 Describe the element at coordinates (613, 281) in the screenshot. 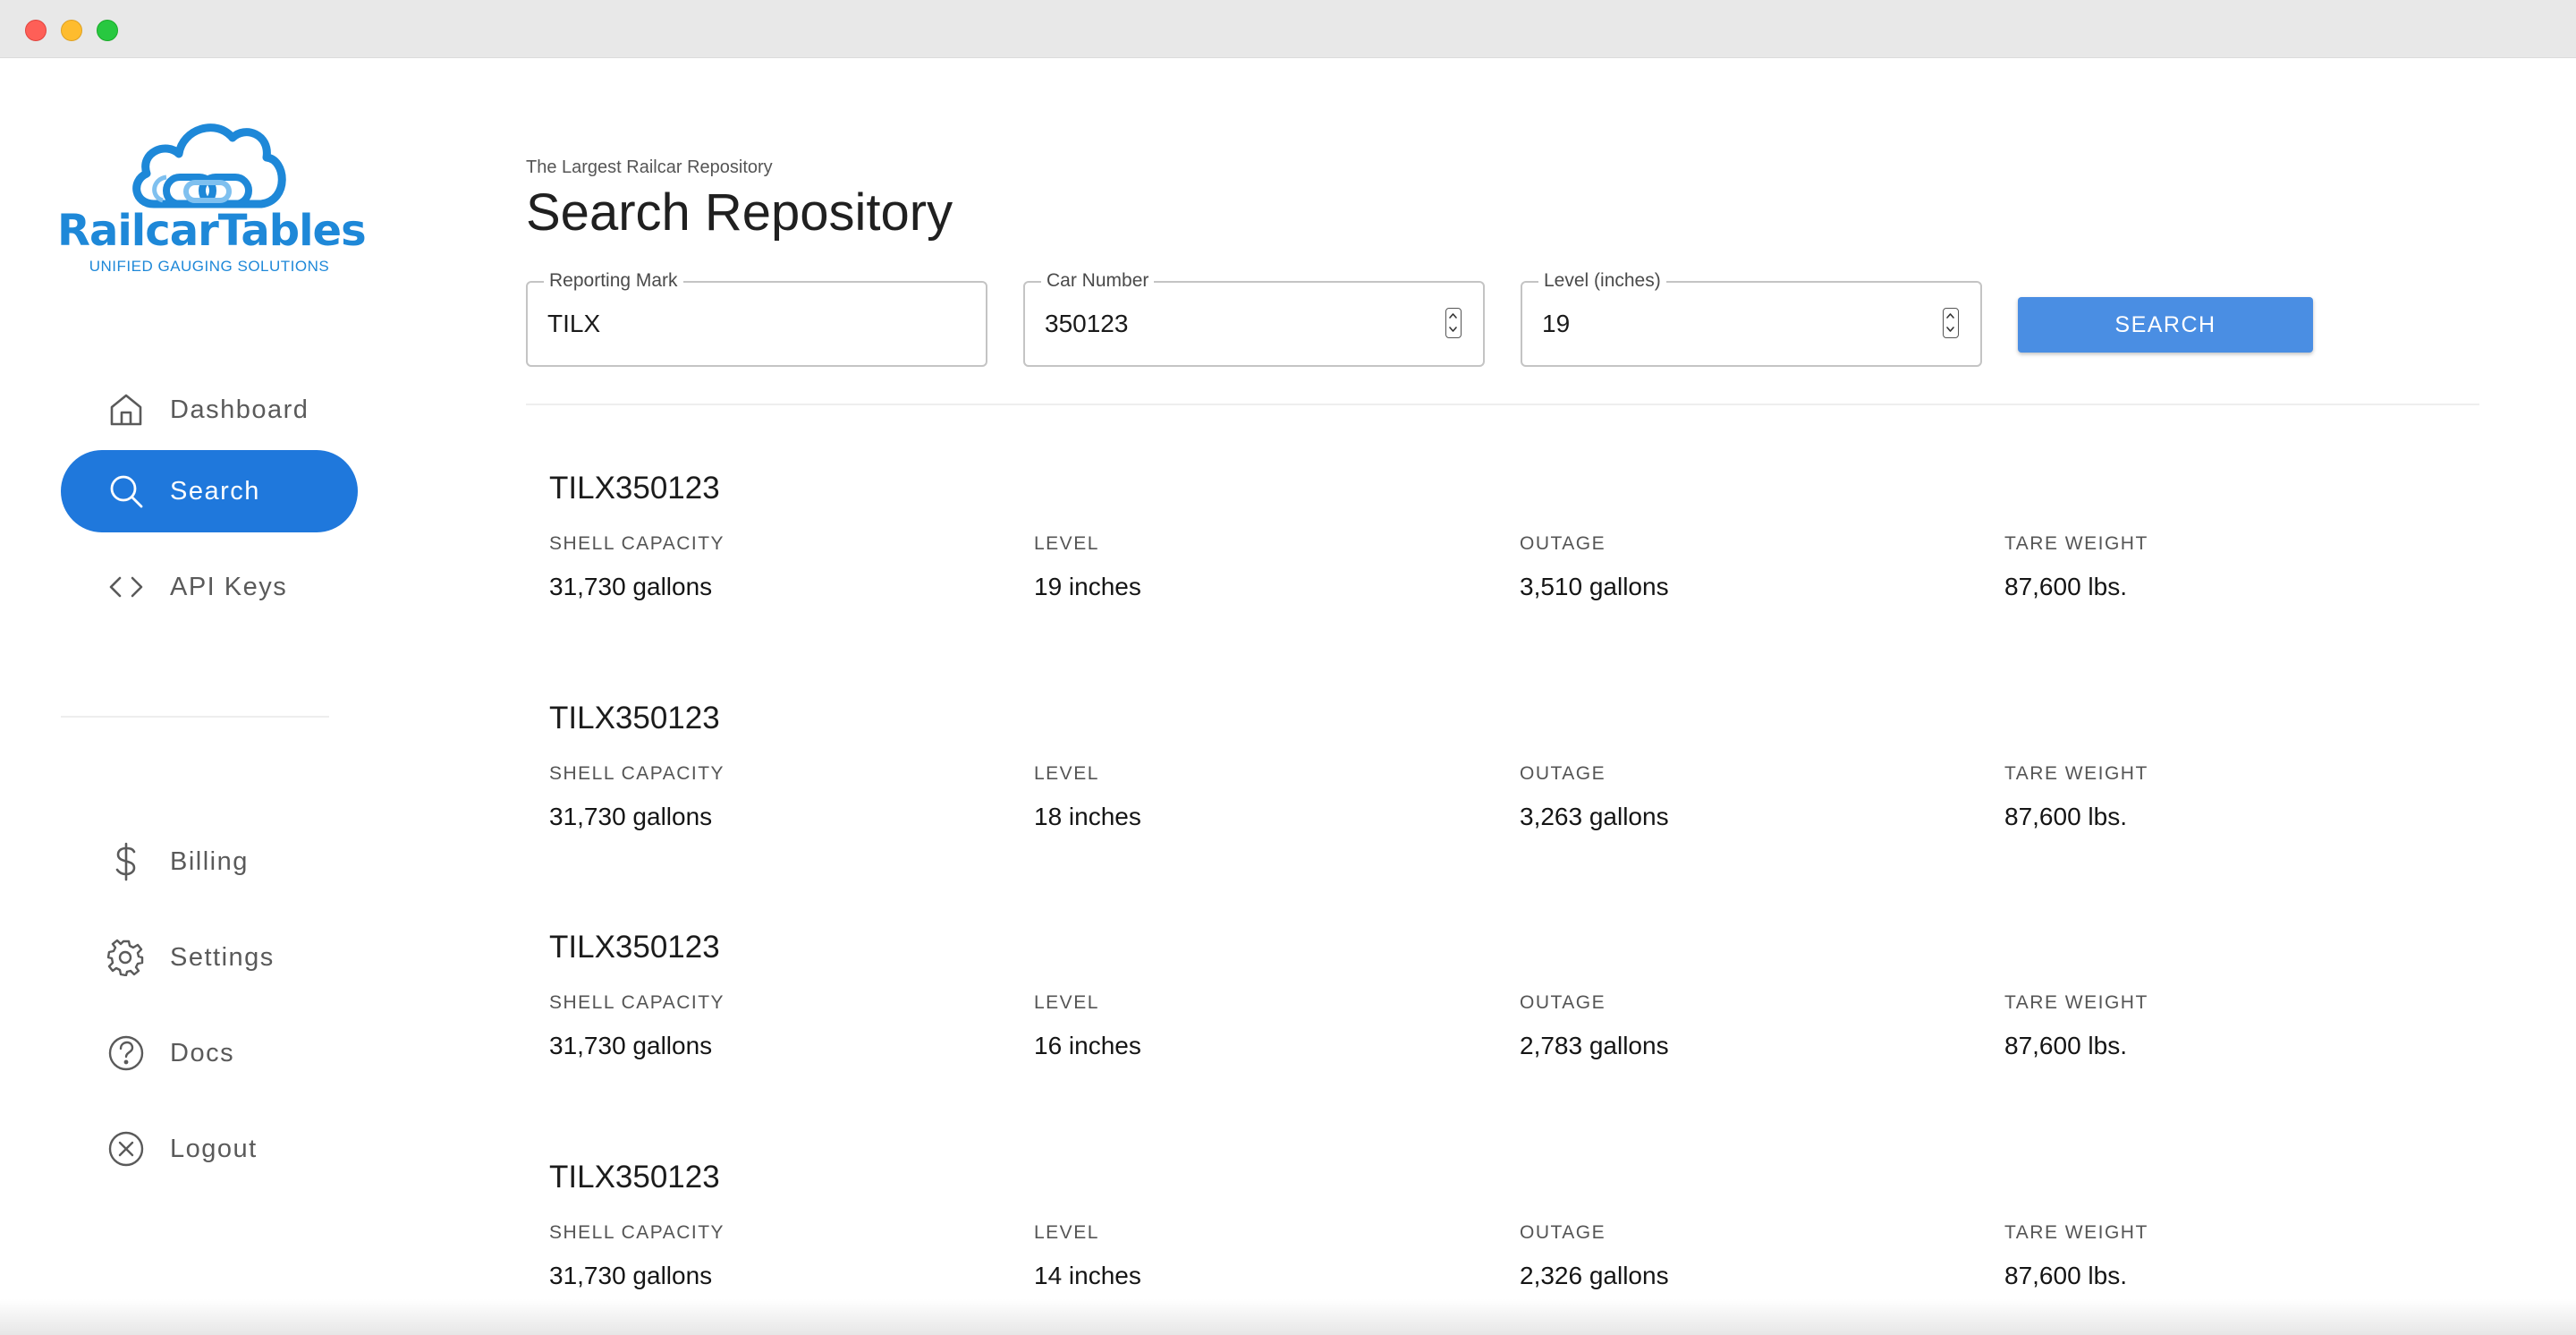

I see `reporting-mark-label: Reporting Mark` at that location.